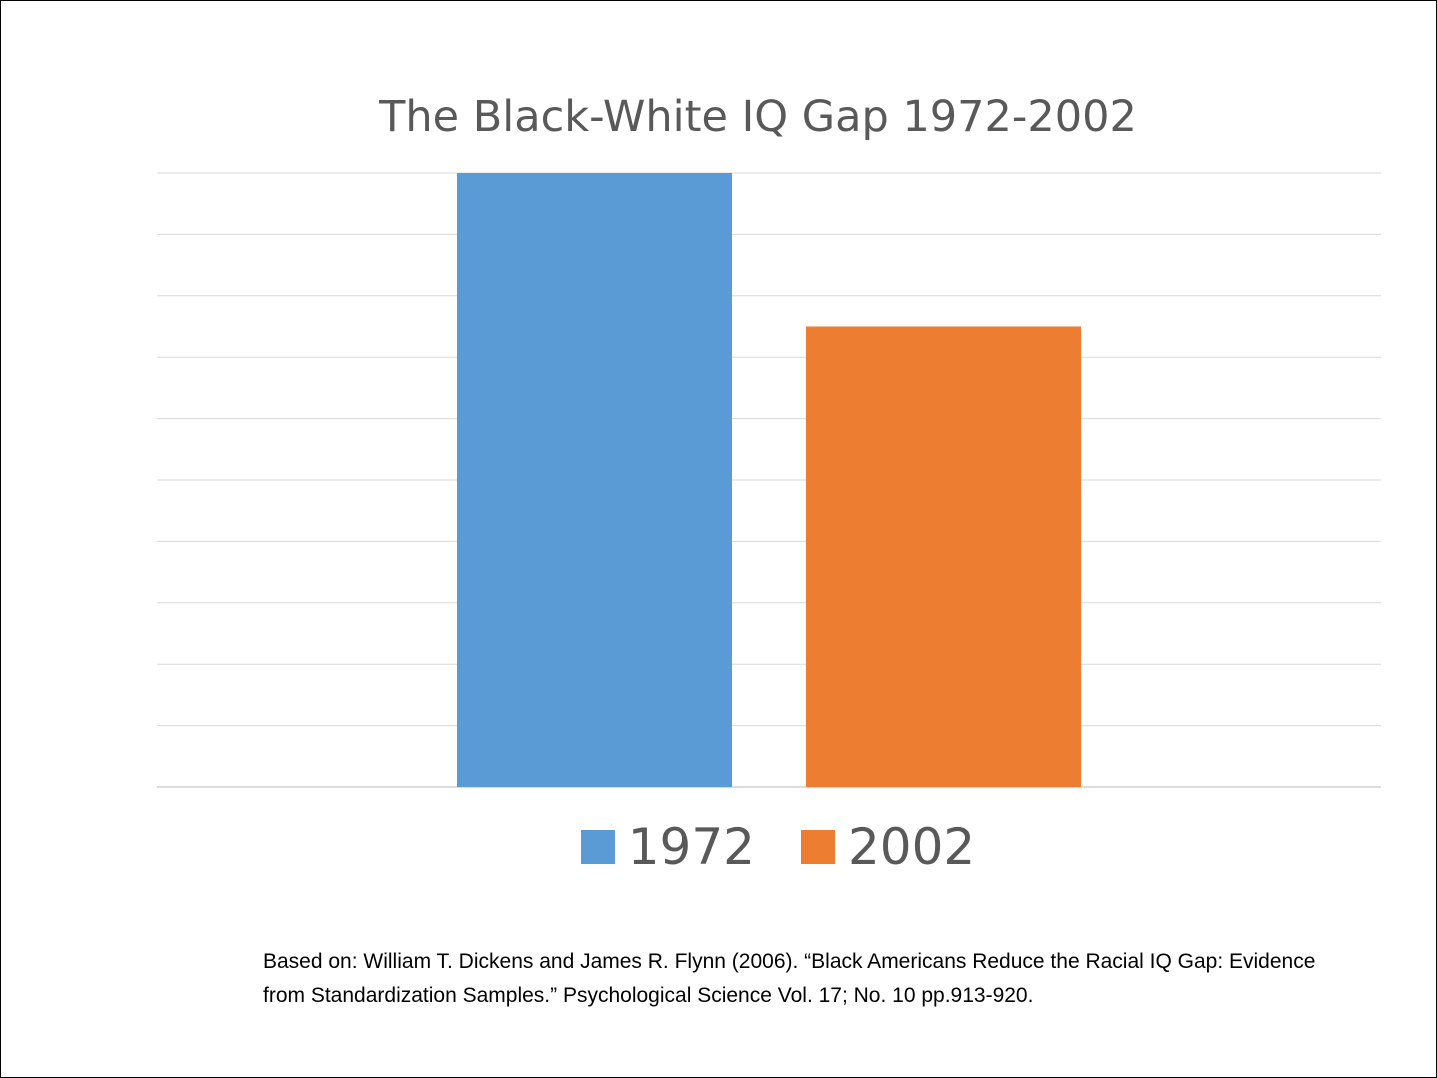 The height and width of the screenshot is (1078, 1437). Describe the element at coordinates (597, 847) in the screenshot. I see `legend-swatch-1972` at that location.